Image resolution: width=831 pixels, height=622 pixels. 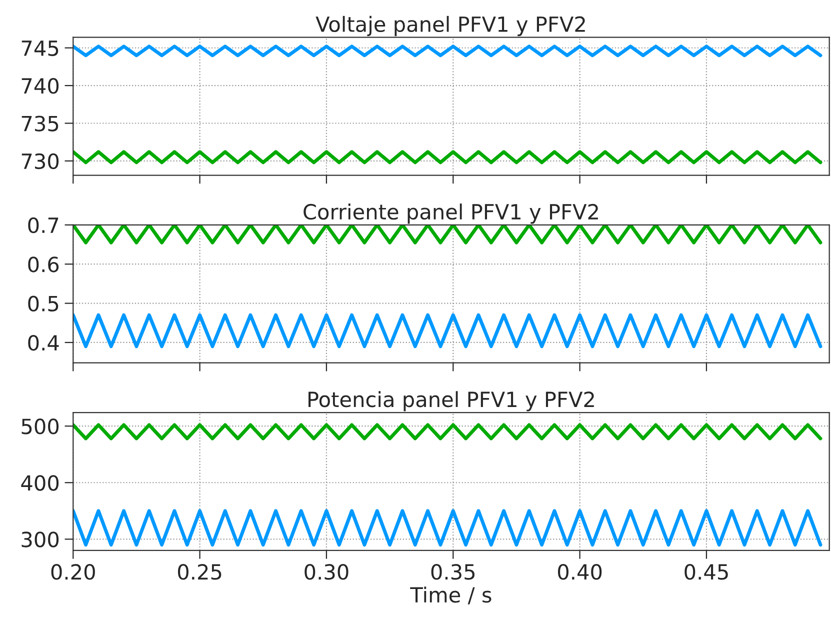 I want to click on chart-title: Voltaje panel PFV1 y PFV2, so click(x=450, y=26).